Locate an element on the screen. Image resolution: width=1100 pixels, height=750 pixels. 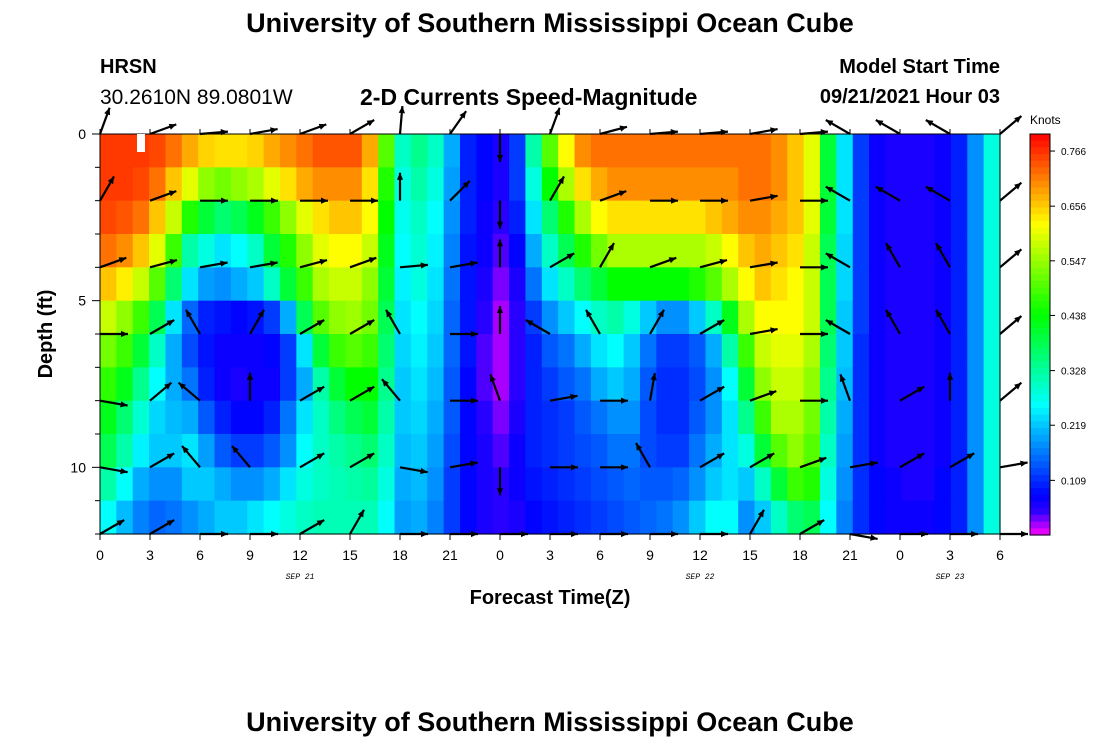
x-tick-label: 12 is located at coordinates (700, 555).